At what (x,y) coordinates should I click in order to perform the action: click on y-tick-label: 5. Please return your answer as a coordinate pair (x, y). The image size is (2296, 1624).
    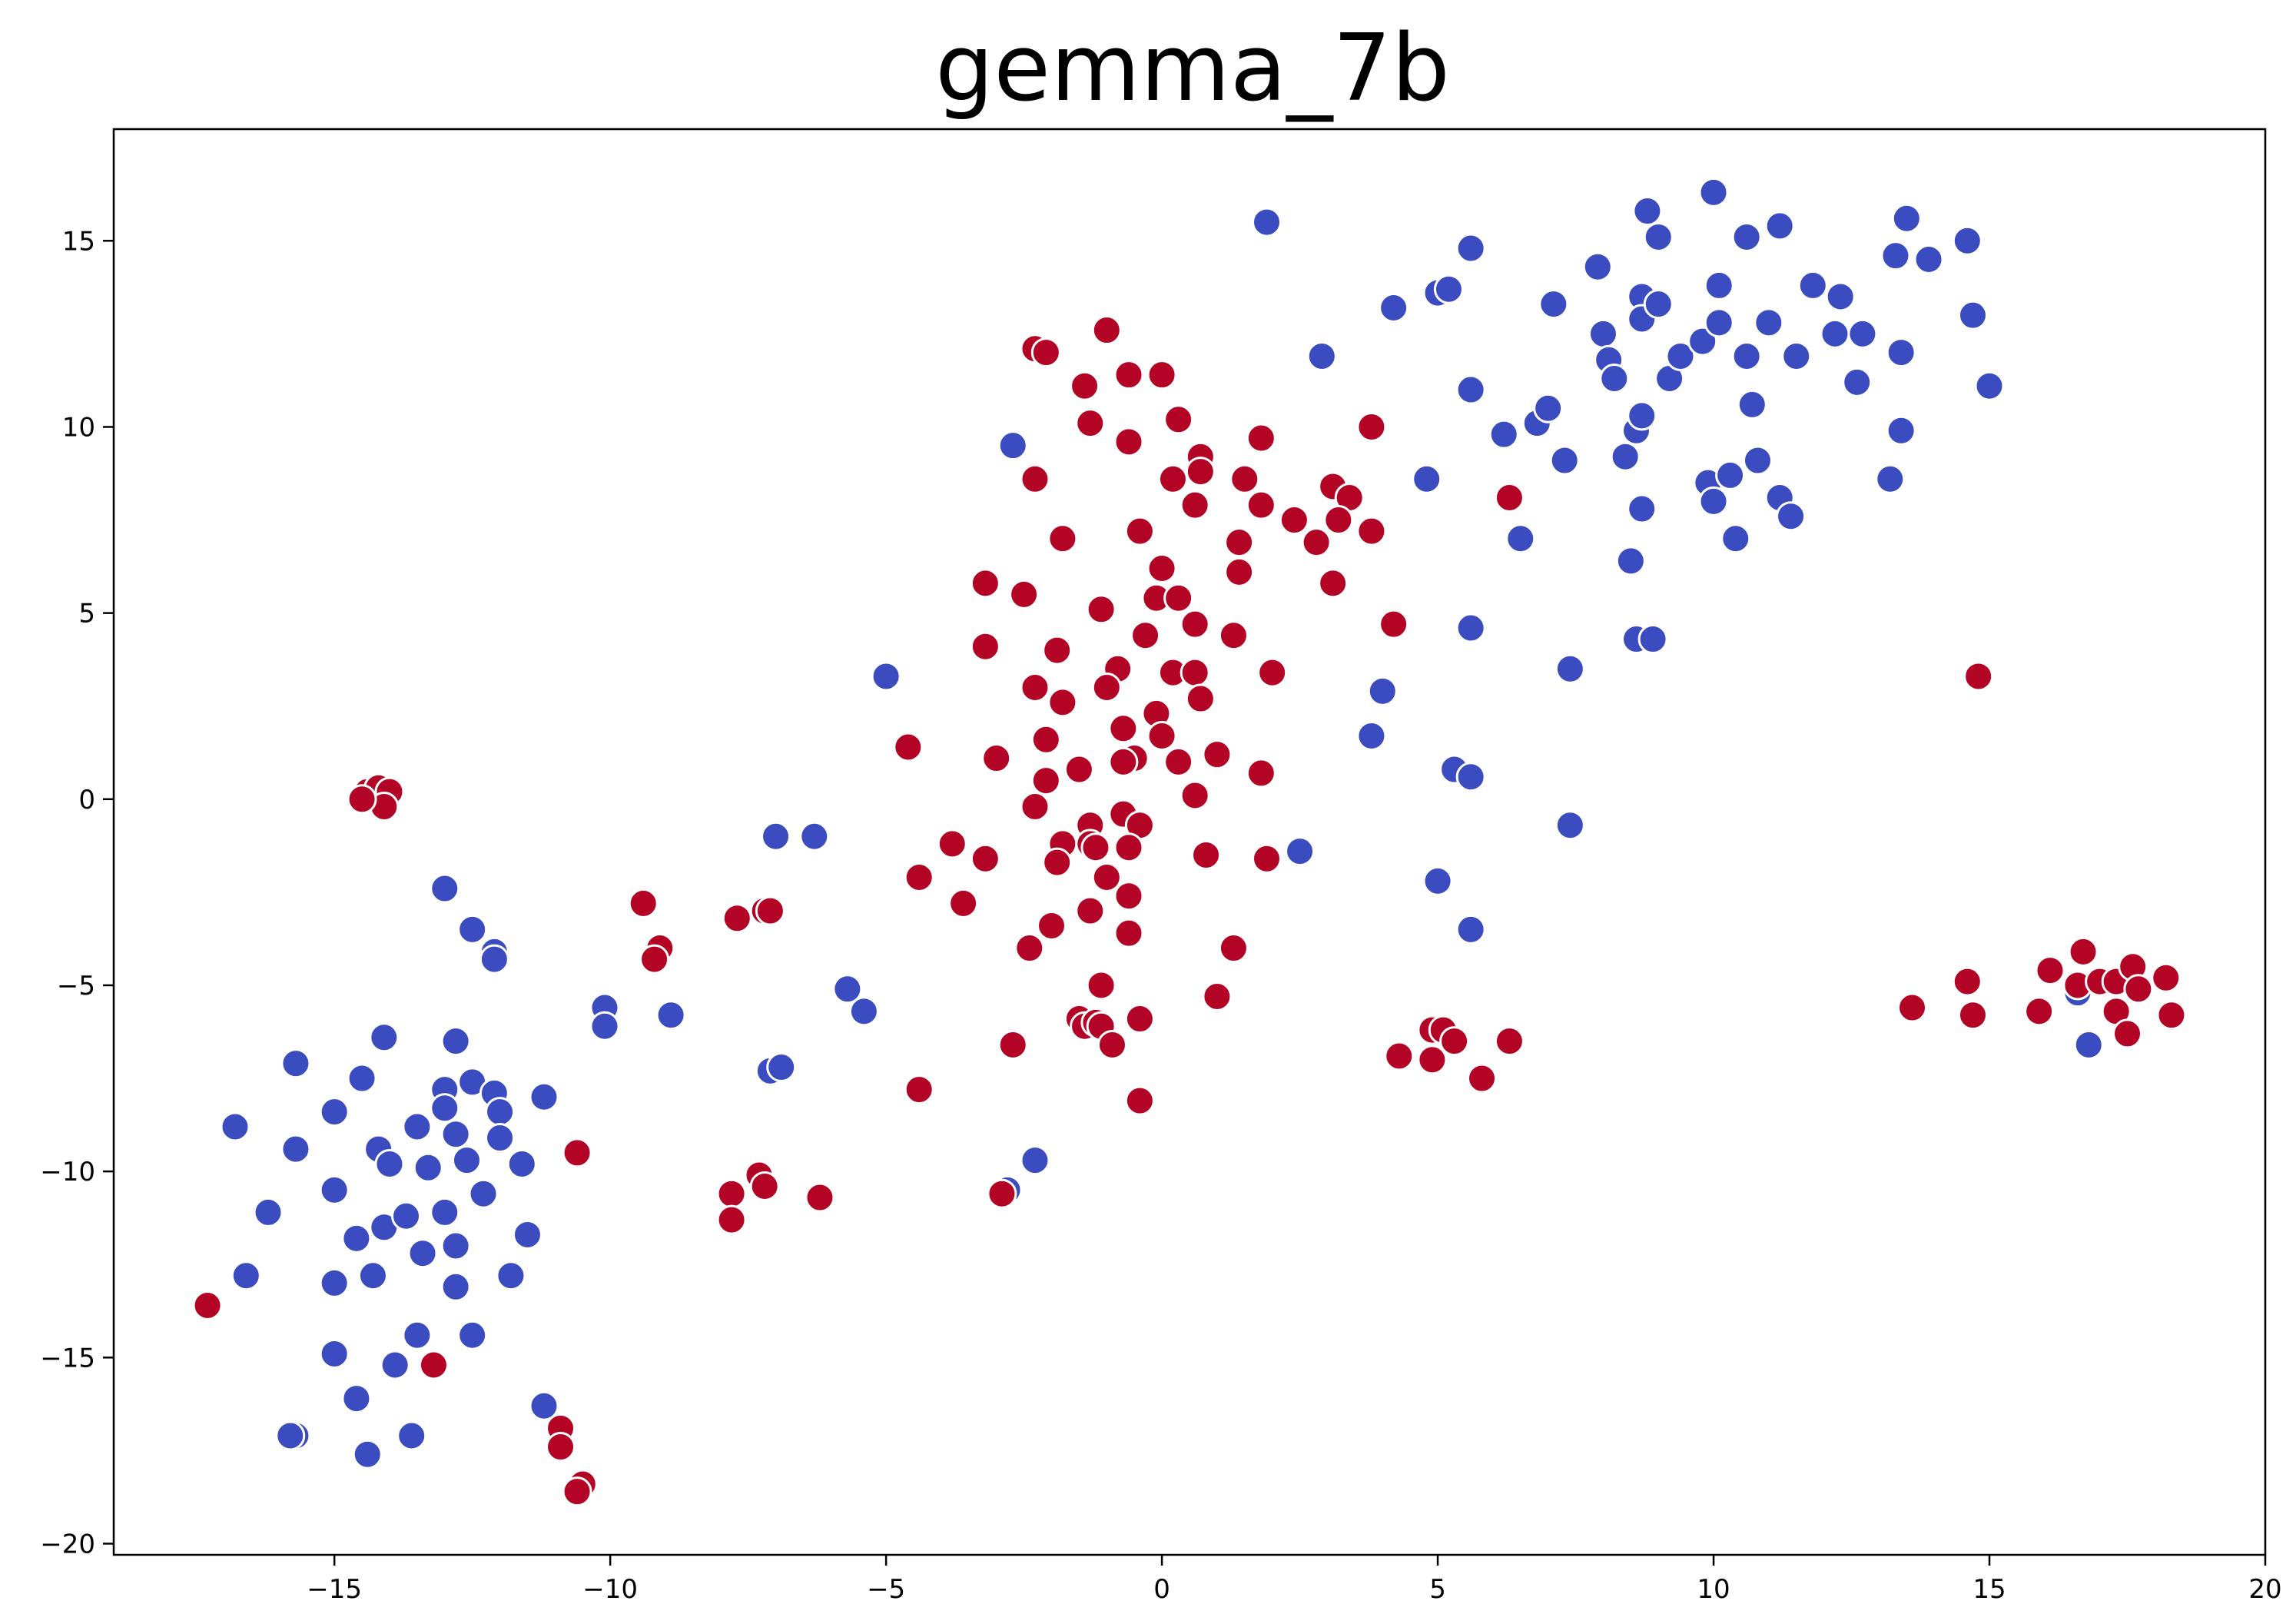
    Looking at the image, I should click on (87, 614).